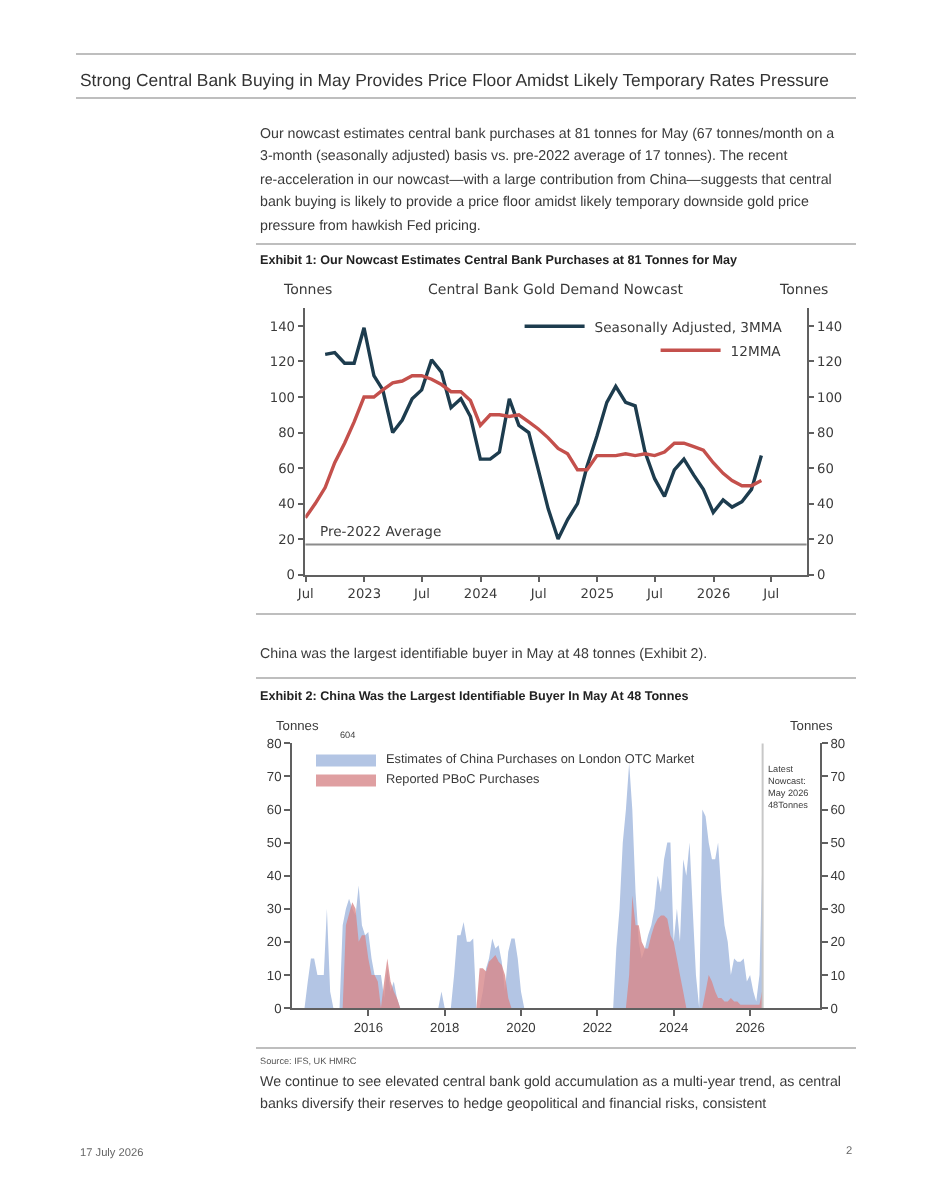 Image resolution: width=932 pixels, height=1200 pixels. What do you see at coordinates (455, 80) in the screenshot?
I see `text: Strong Central Bank Buying in May Provides Price Floor Amidst Likely Temporary Rates Pressure` at bounding box center [455, 80].